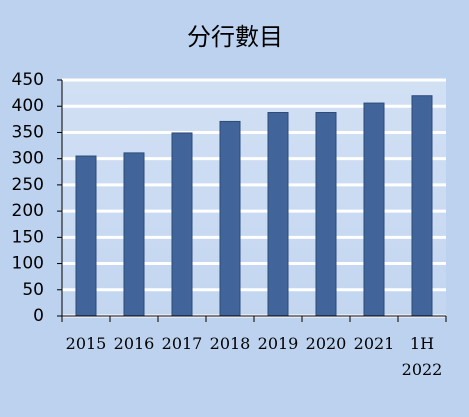 The image size is (469, 417). I want to click on x-tick-label: 1H 2022, so click(422, 356).